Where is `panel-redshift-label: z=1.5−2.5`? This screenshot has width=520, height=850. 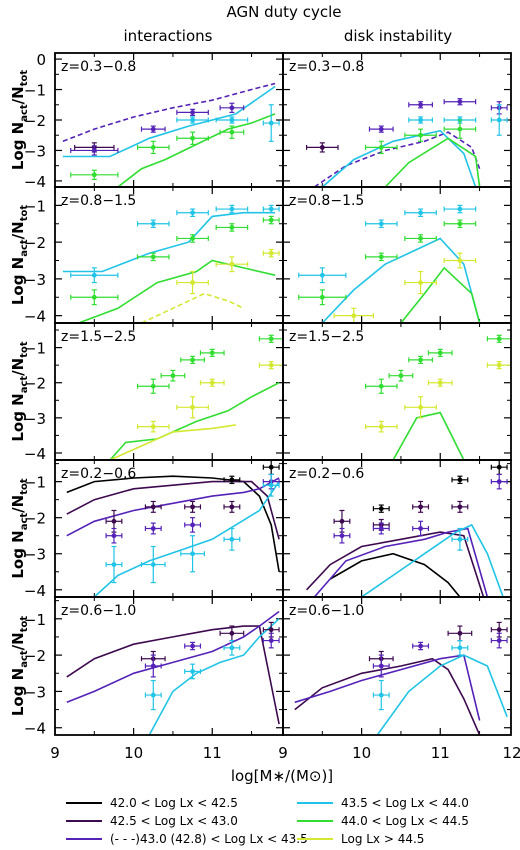 panel-redshift-label: z=1.5−2.5 is located at coordinates (98, 337).